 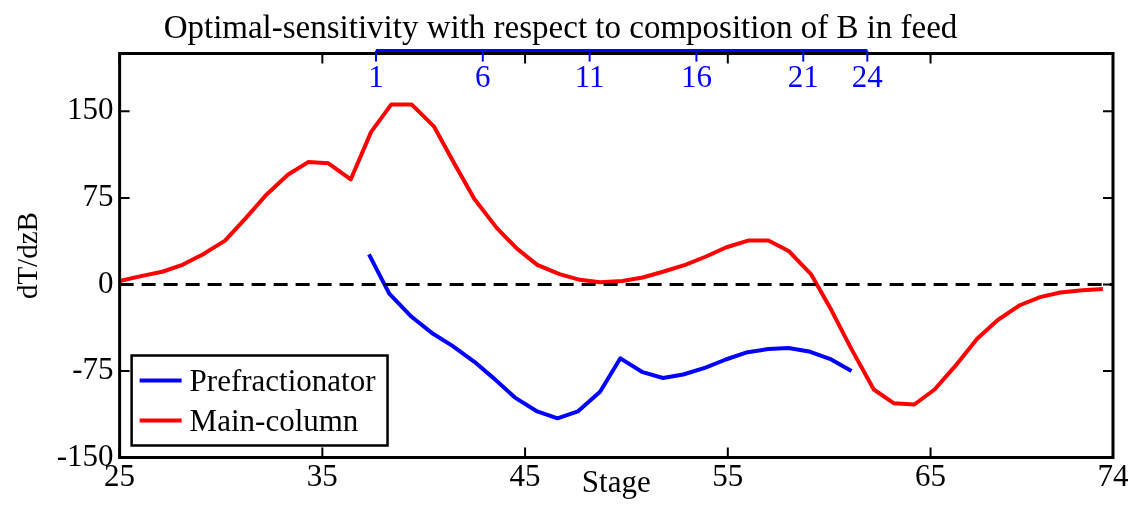 I want to click on x2-tick-label: 21, so click(x=803, y=77).